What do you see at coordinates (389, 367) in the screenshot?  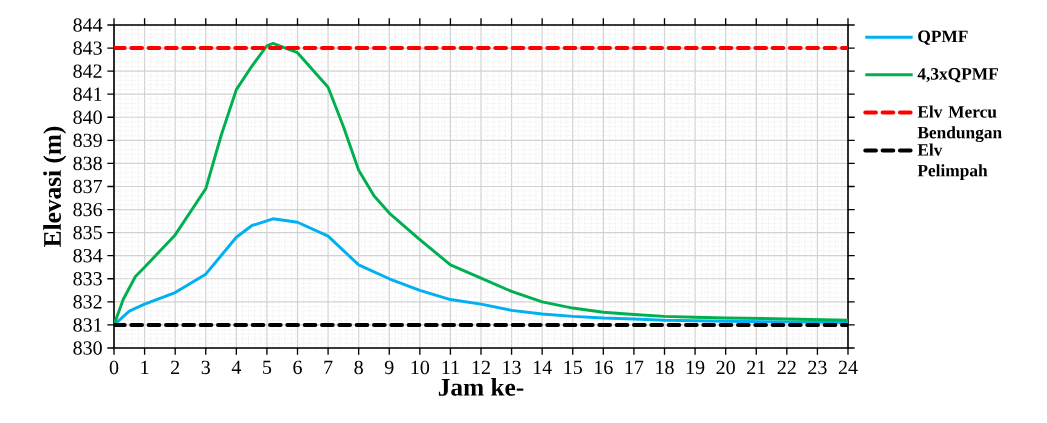 I see `x-tick-label: 9` at bounding box center [389, 367].